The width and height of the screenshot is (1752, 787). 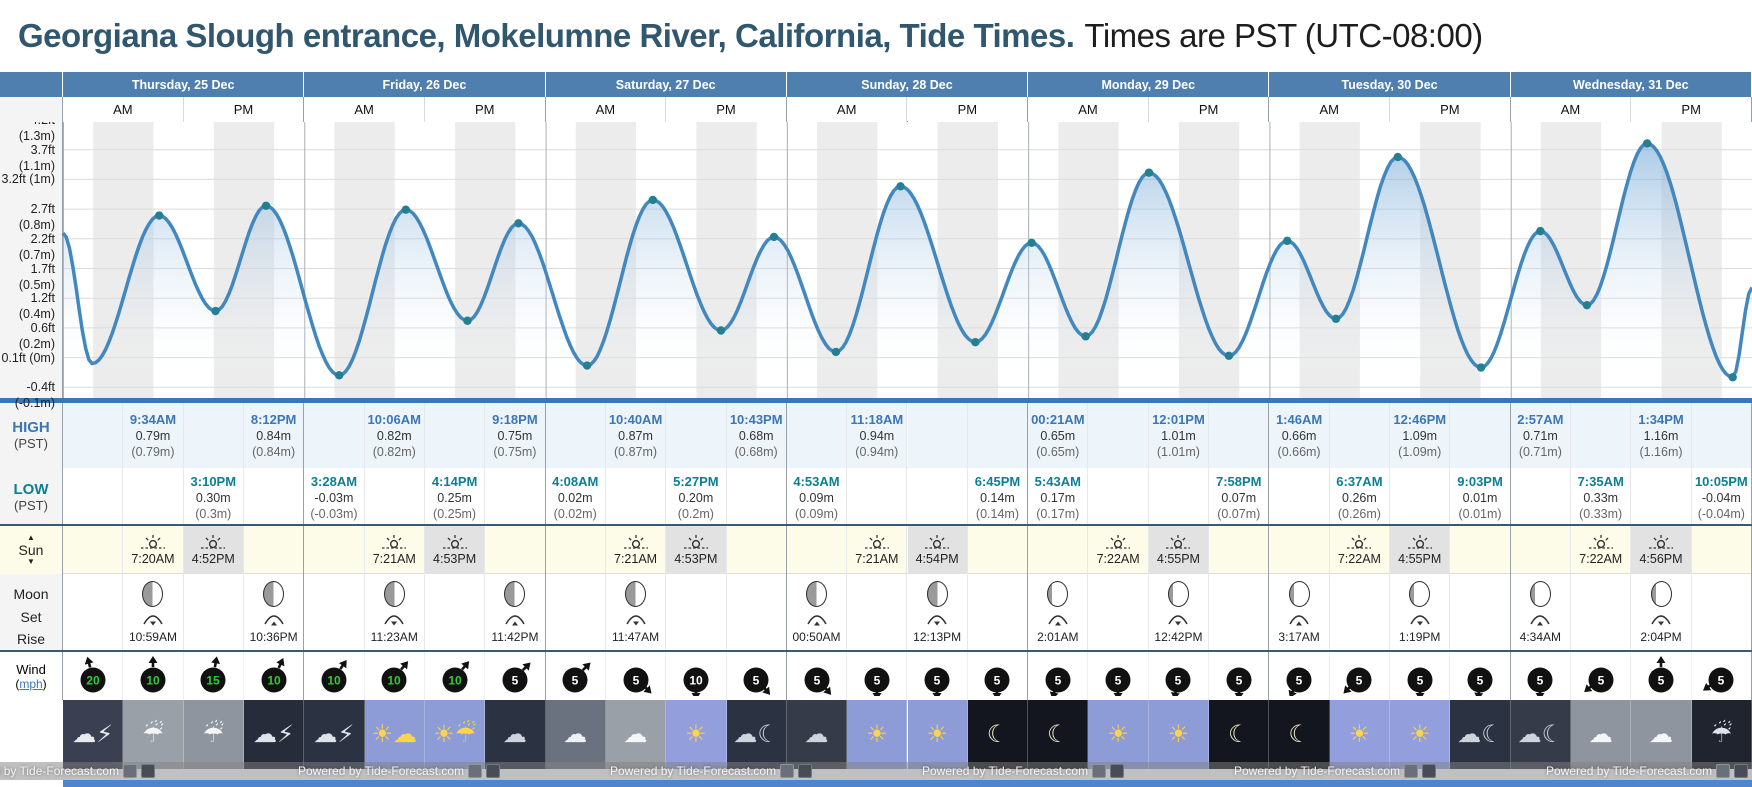 I want to click on moonset-icon, so click(x=635, y=620).